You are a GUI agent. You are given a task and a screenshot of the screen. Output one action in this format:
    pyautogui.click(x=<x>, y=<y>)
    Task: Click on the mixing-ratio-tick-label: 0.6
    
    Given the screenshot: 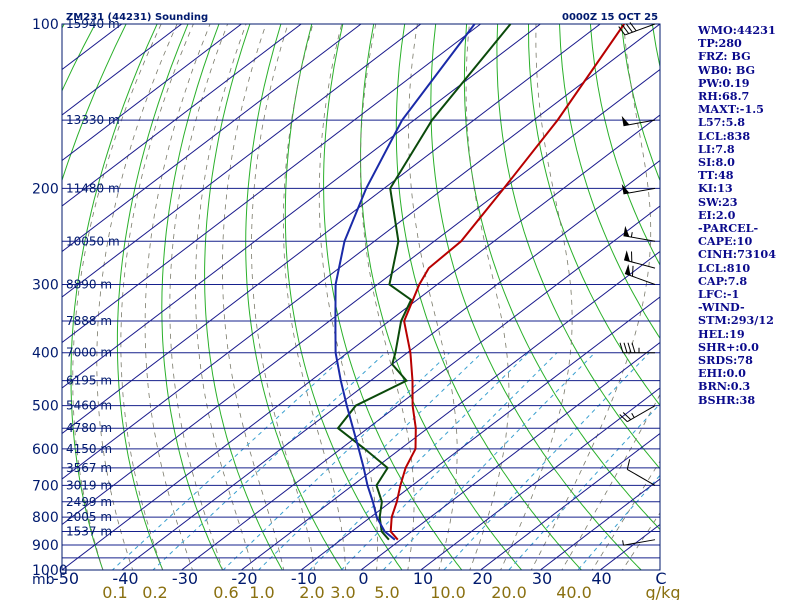 What is the action you would take?
    pyautogui.click(x=225, y=591)
    